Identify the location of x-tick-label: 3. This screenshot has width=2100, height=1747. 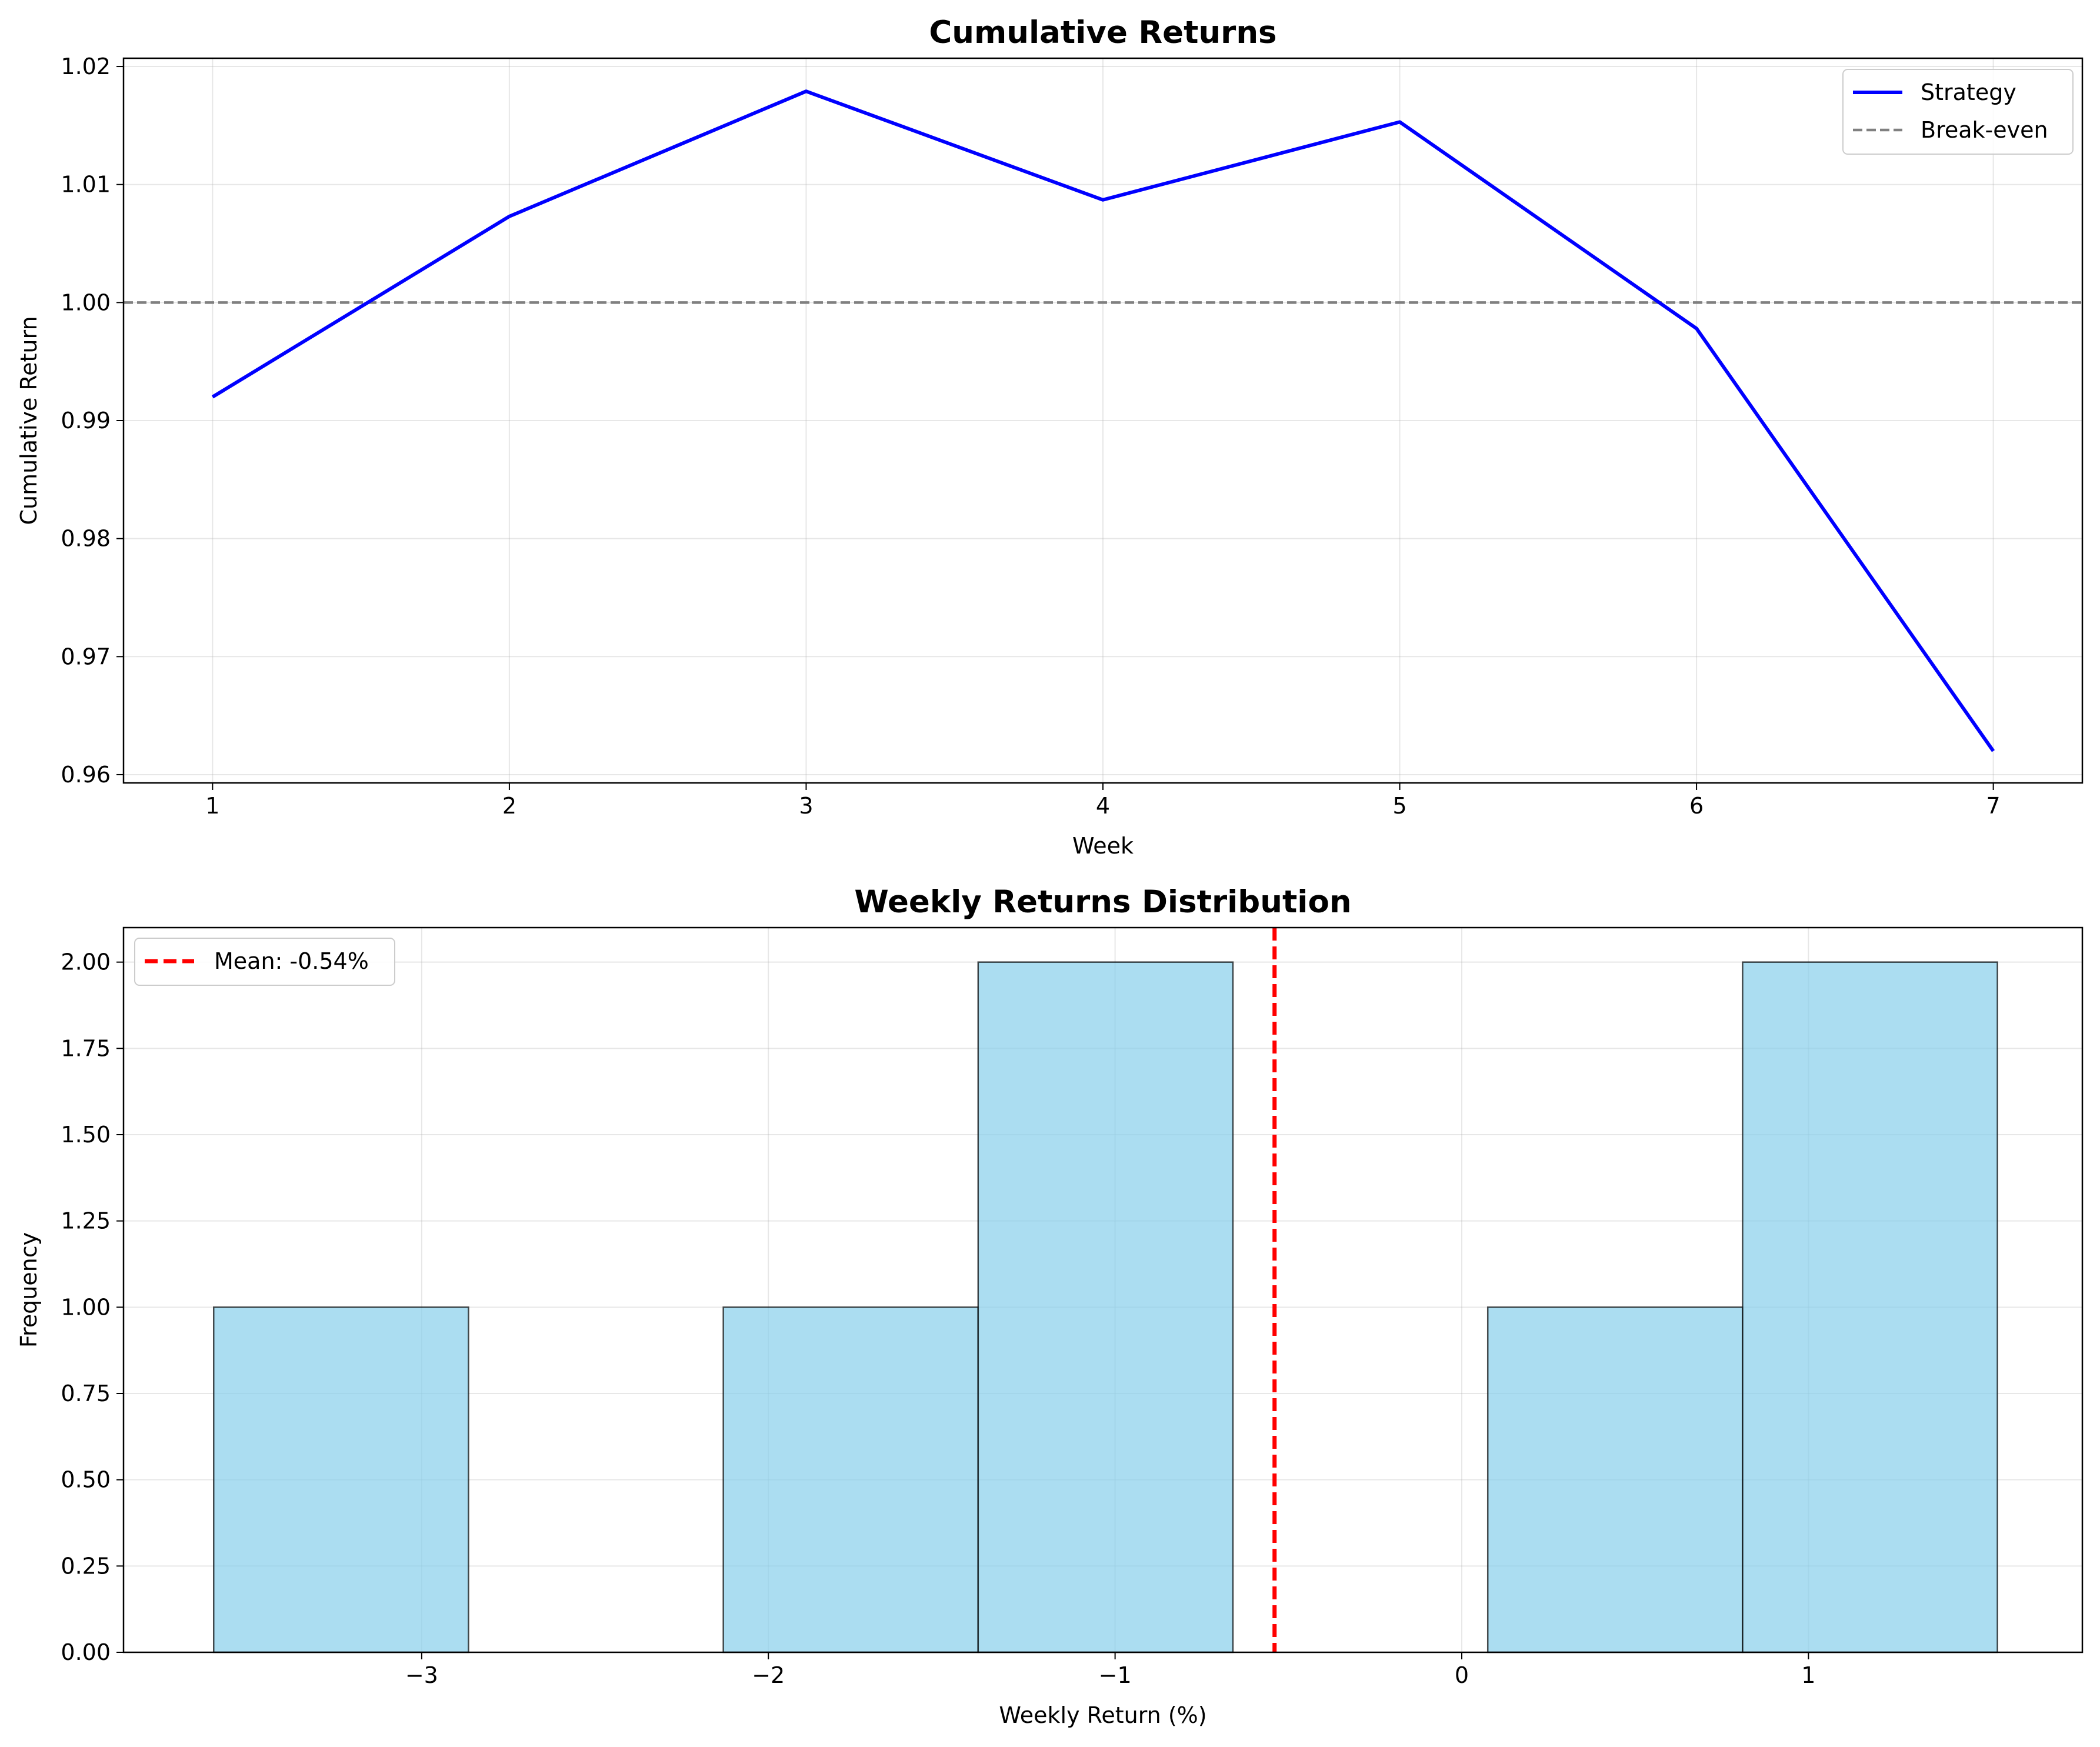
(806, 806).